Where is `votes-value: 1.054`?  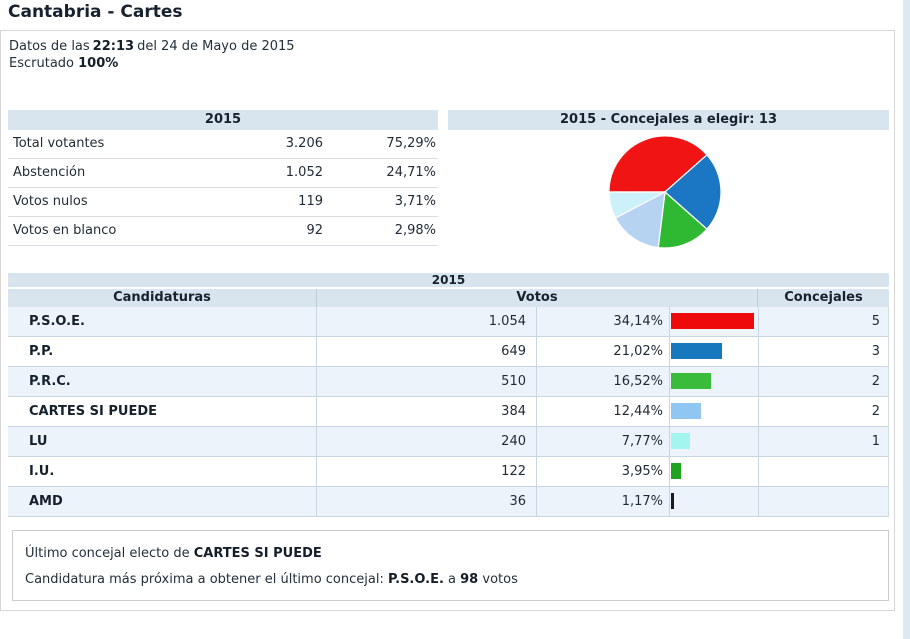 votes-value: 1.054 is located at coordinates (426, 321).